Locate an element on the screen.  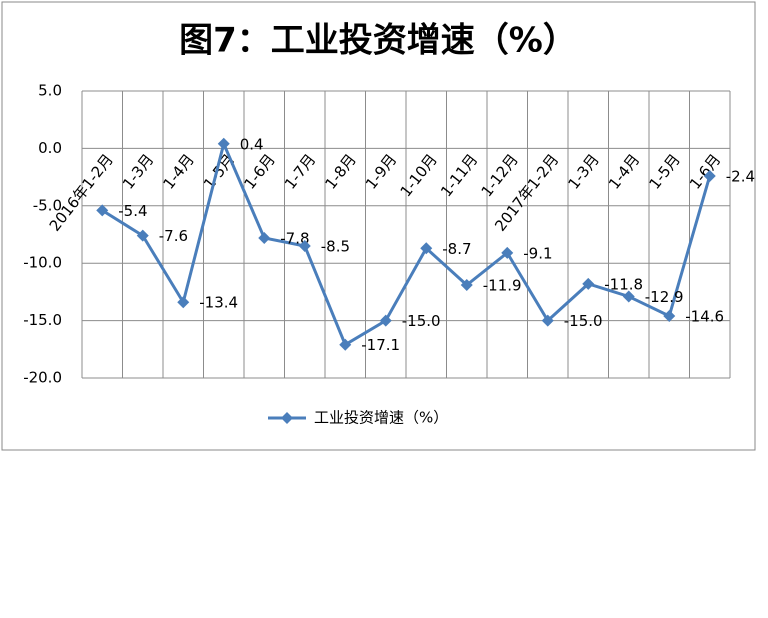
y-tick-label: -15.0 is located at coordinates (42, 320).